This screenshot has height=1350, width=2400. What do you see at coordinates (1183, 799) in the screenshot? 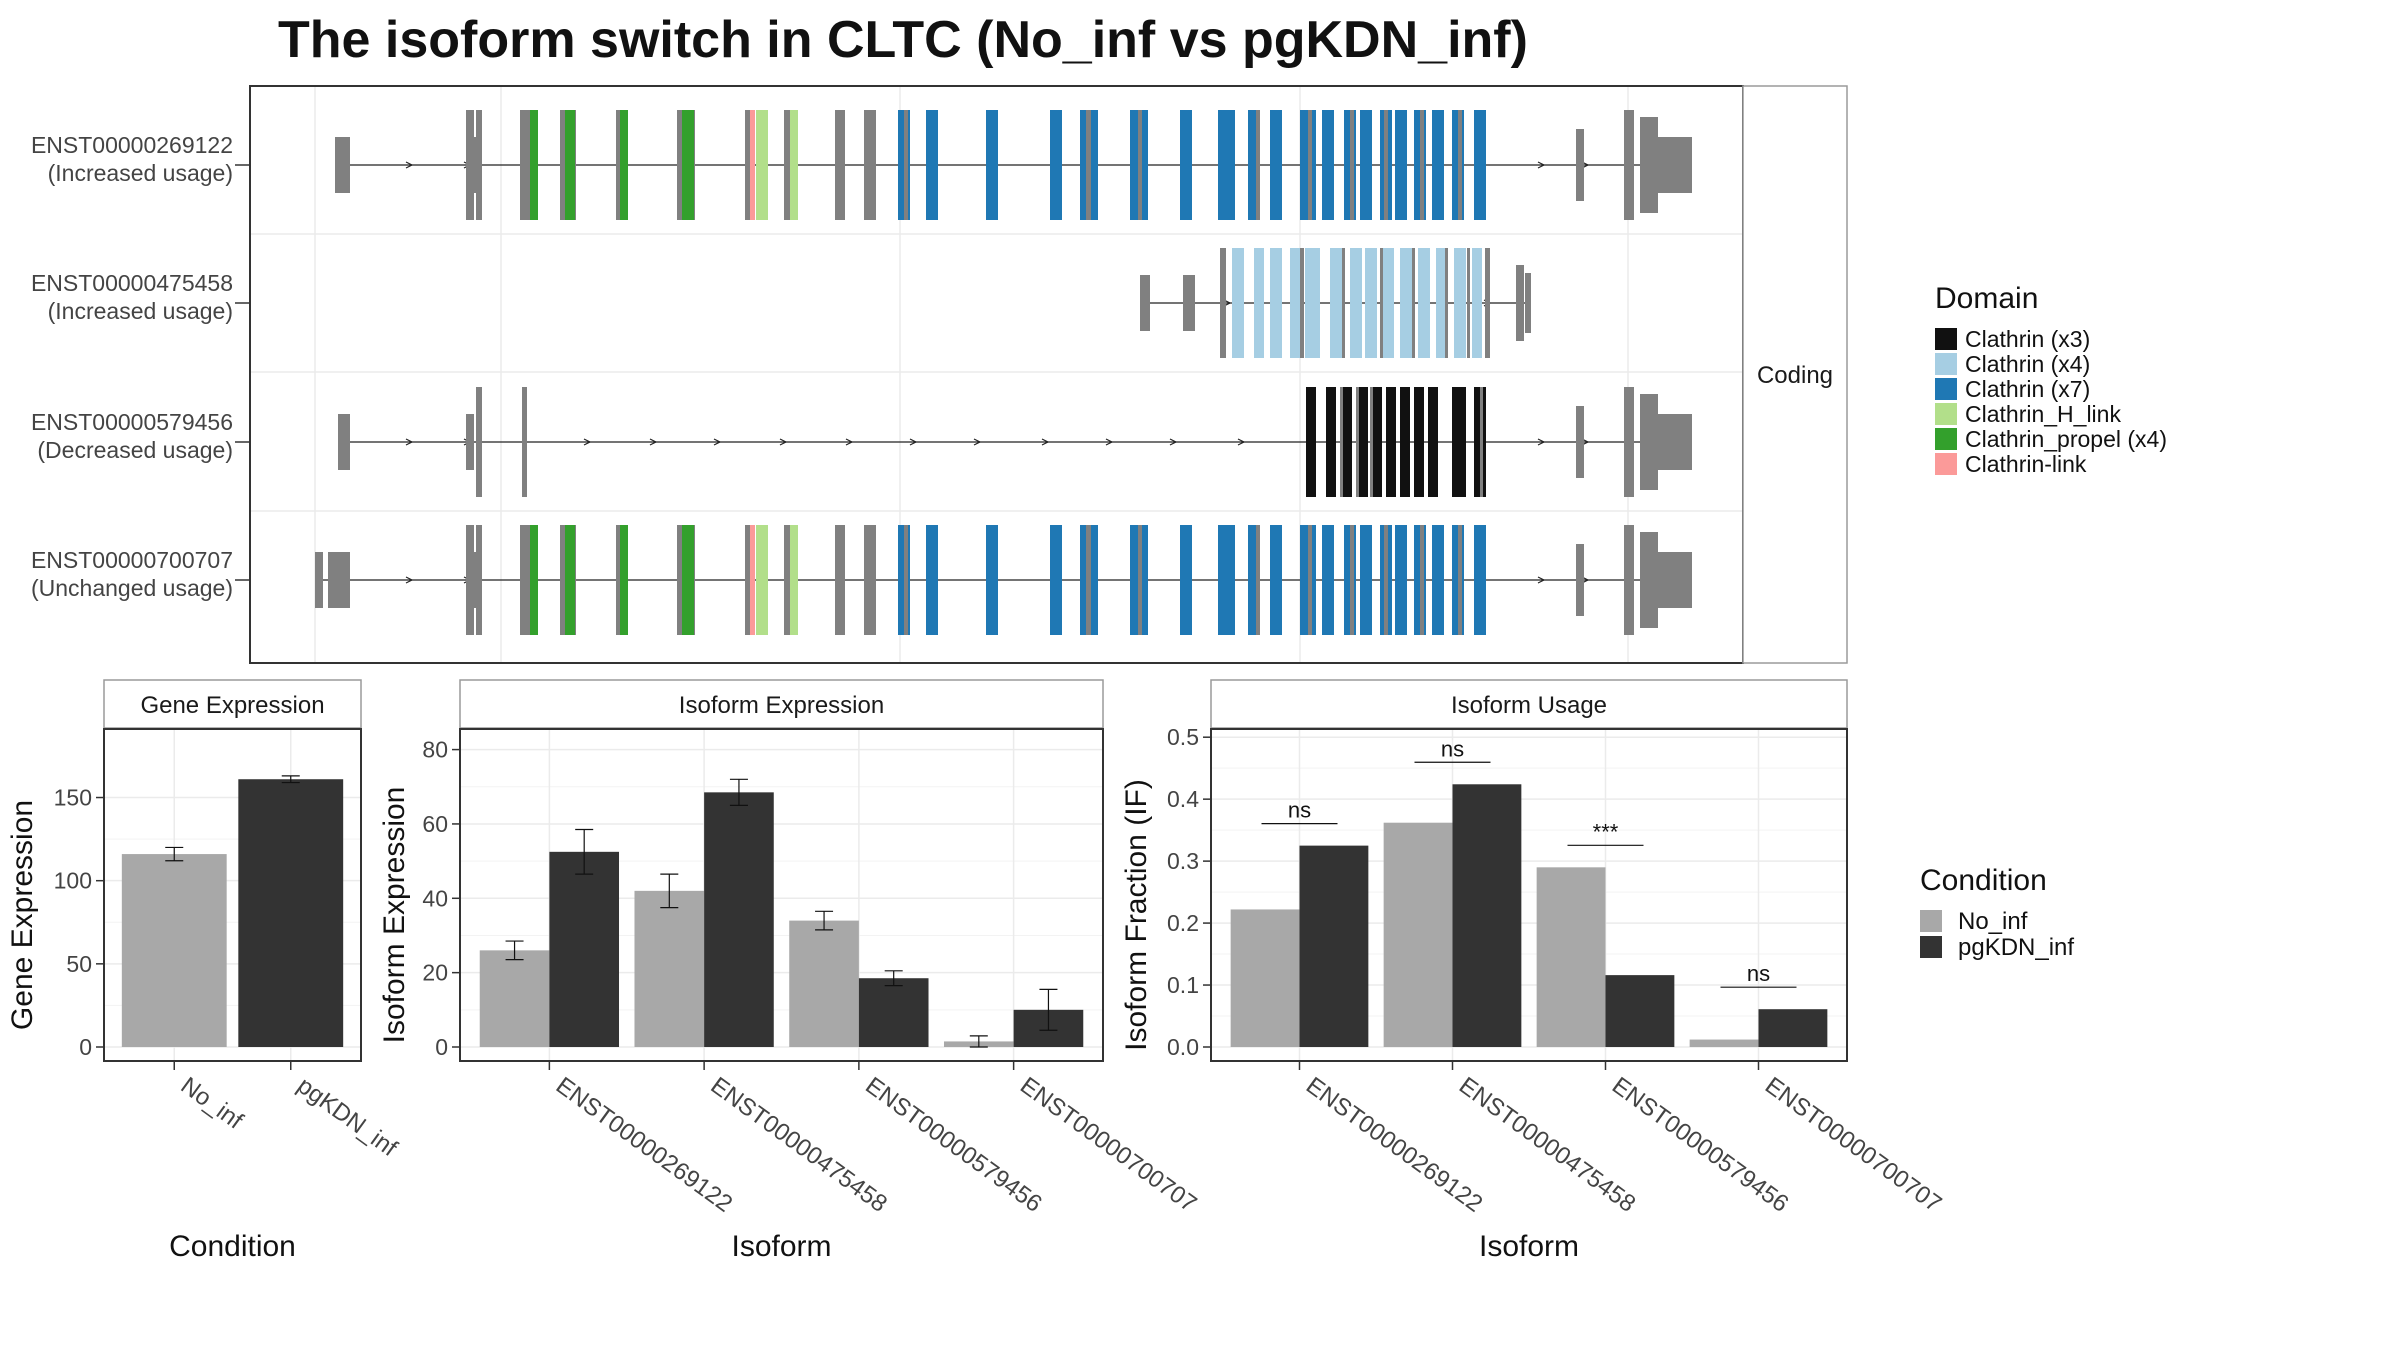
I see `y-tick-label: 0.4` at bounding box center [1183, 799].